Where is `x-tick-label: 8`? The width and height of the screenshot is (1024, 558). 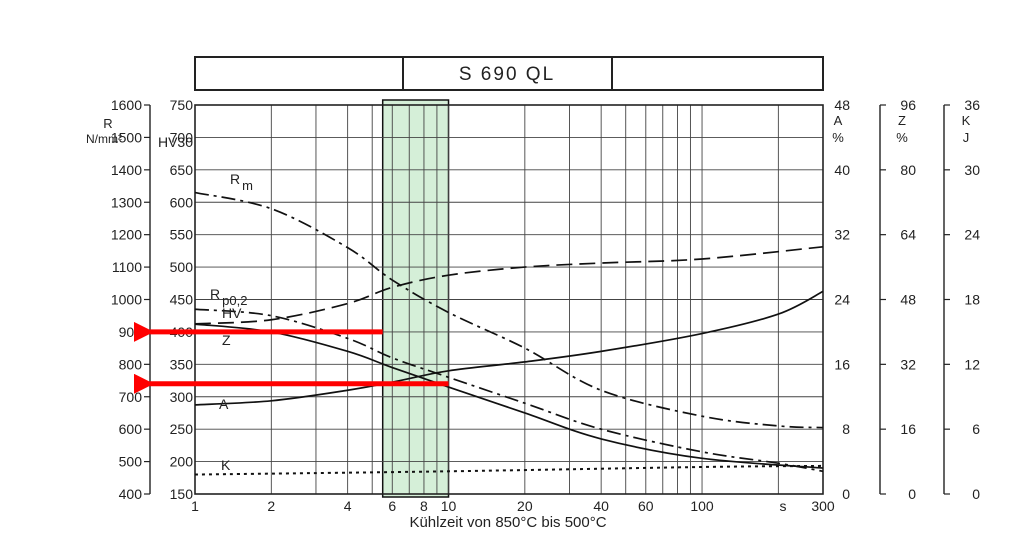 x-tick-label: 8 is located at coordinates (424, 506).